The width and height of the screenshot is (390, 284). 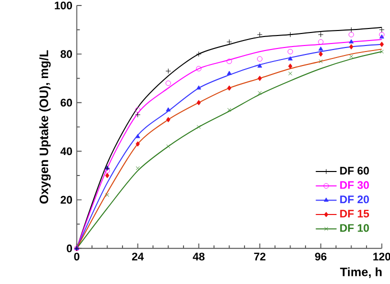 What do you see at coordinates (69, 248) in the screenshot?
I see `y-tick-label: 0` at bounding box center [69, 248].